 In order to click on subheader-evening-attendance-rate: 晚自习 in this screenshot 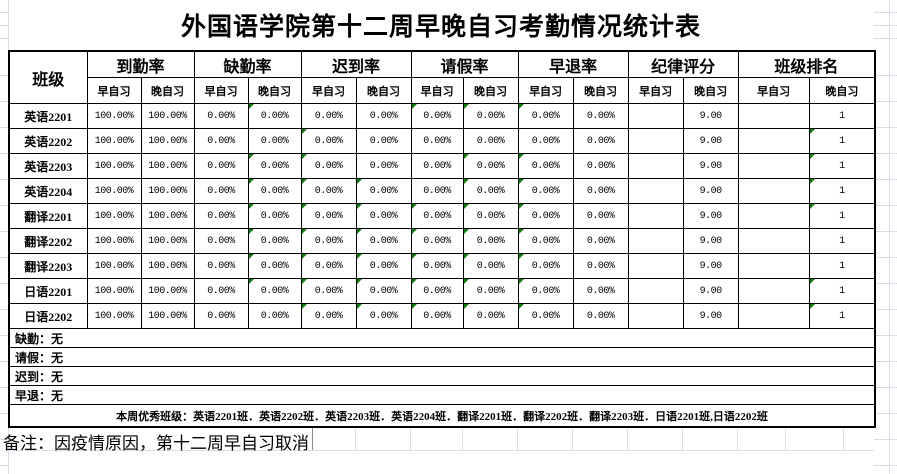, I will do `click(167, 90)`.